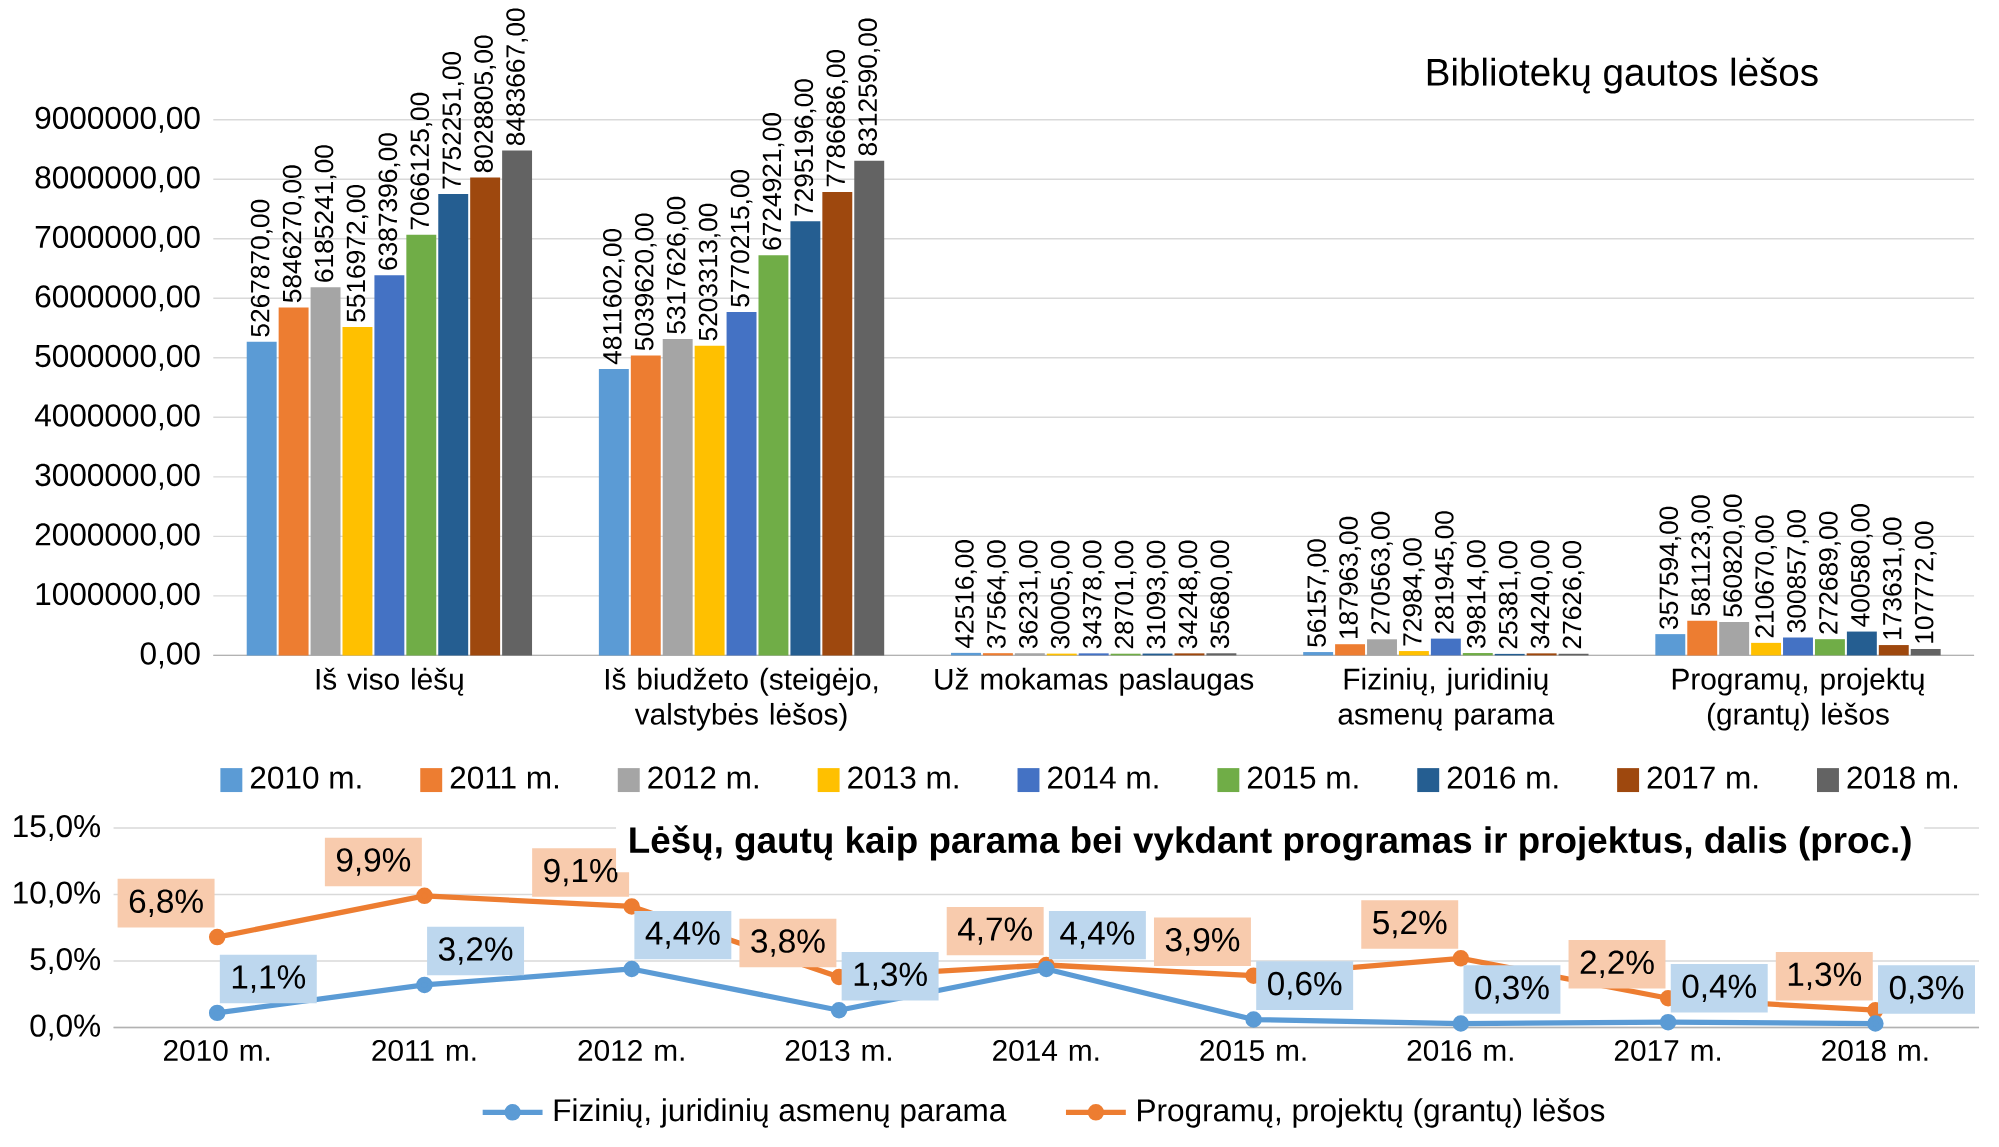  What do you see at coordinates (1350, 577) in the screenshot?
I see `data-label: 187963,00` at bounding box center [1350, 577].